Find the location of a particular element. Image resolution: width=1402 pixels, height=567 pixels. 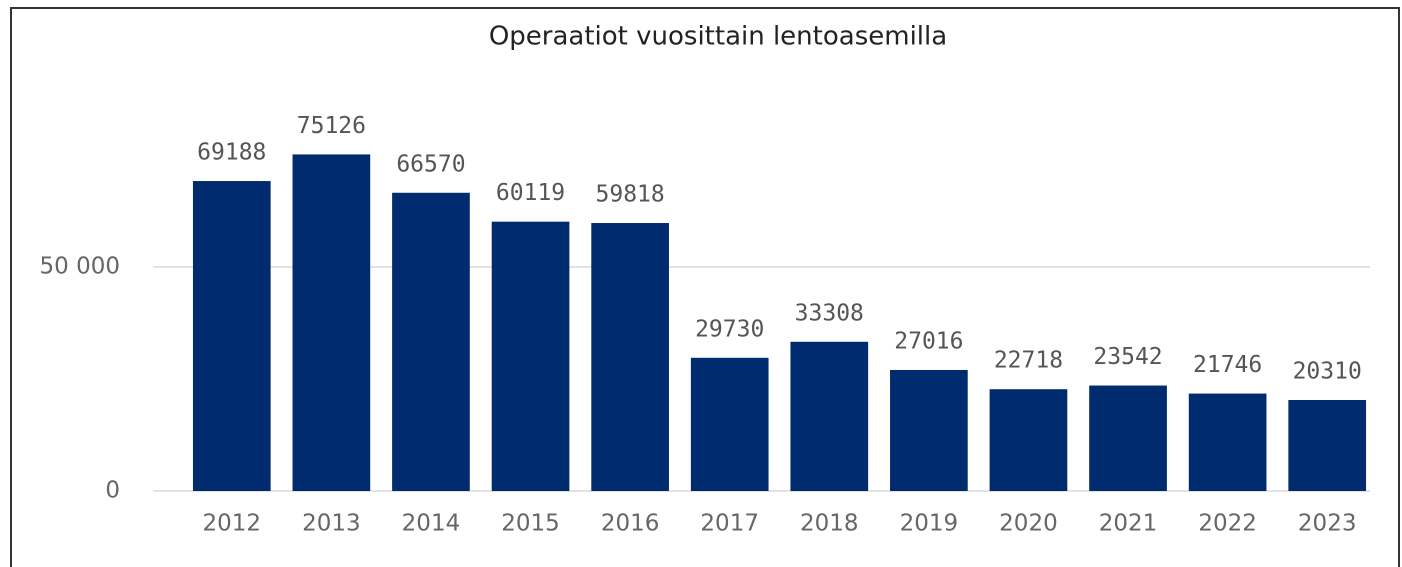

data-label: 69188 is located at coordinates (231, 153).